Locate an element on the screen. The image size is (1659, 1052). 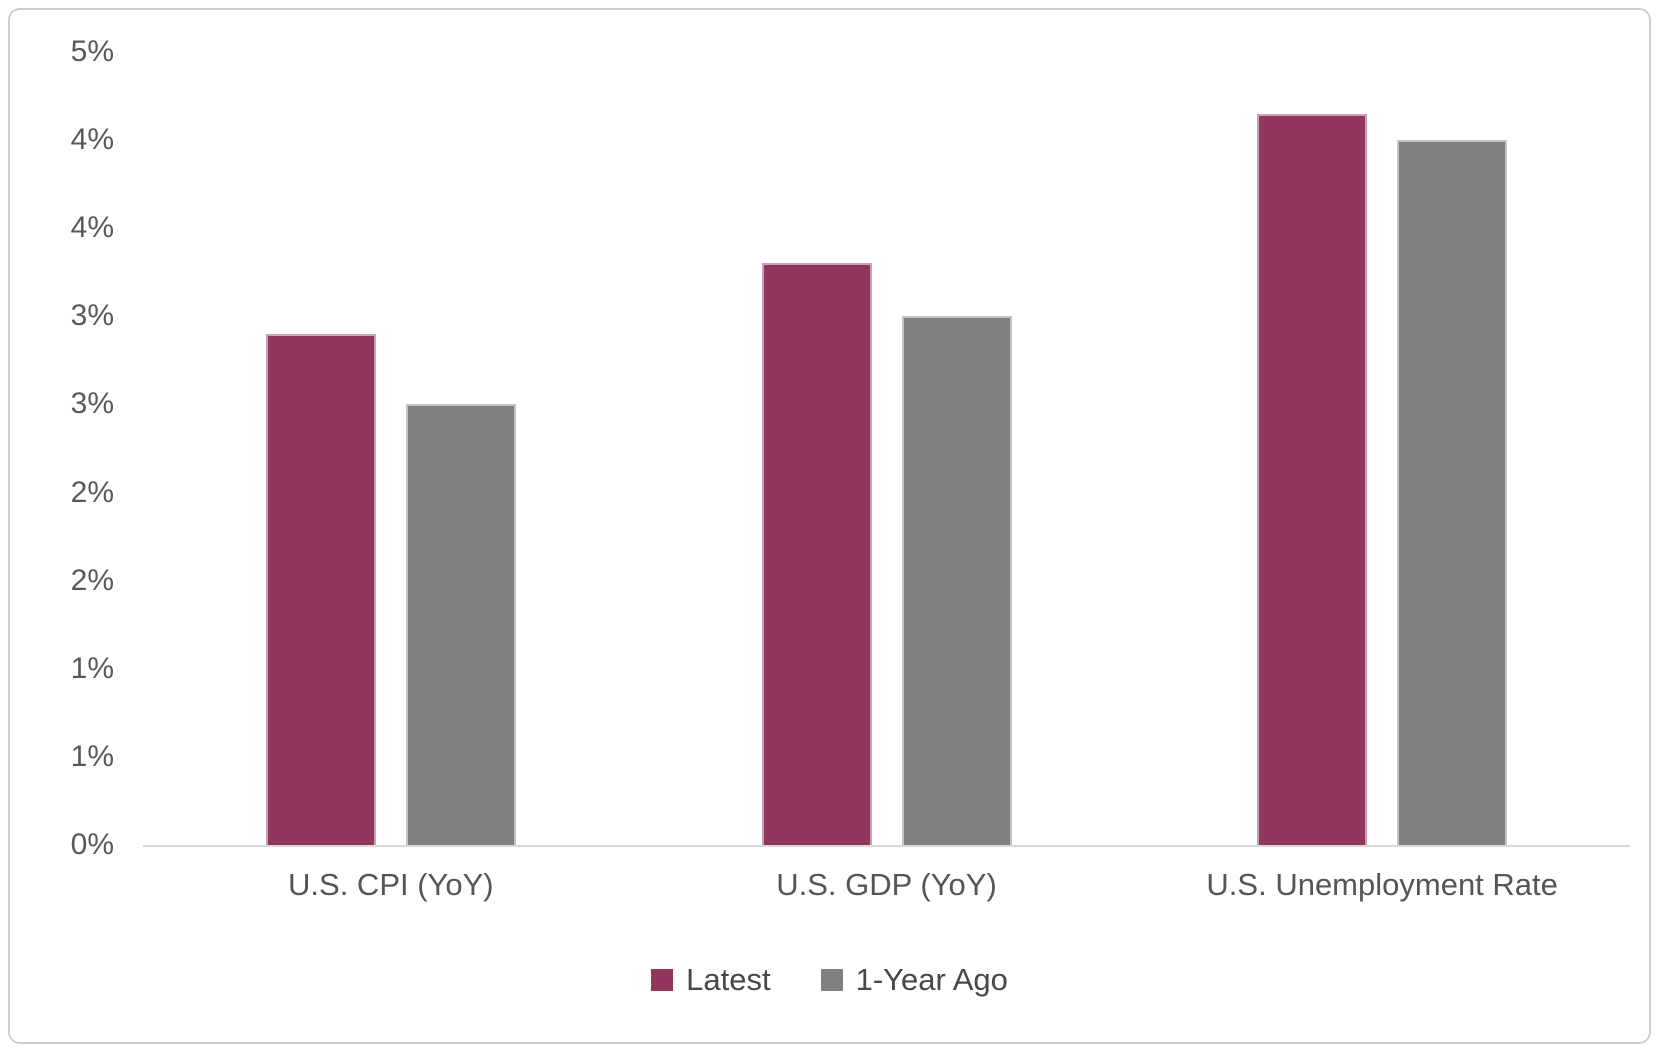
legend-item-yearago: 1-Year Ago is located at coordinates (914, 980).